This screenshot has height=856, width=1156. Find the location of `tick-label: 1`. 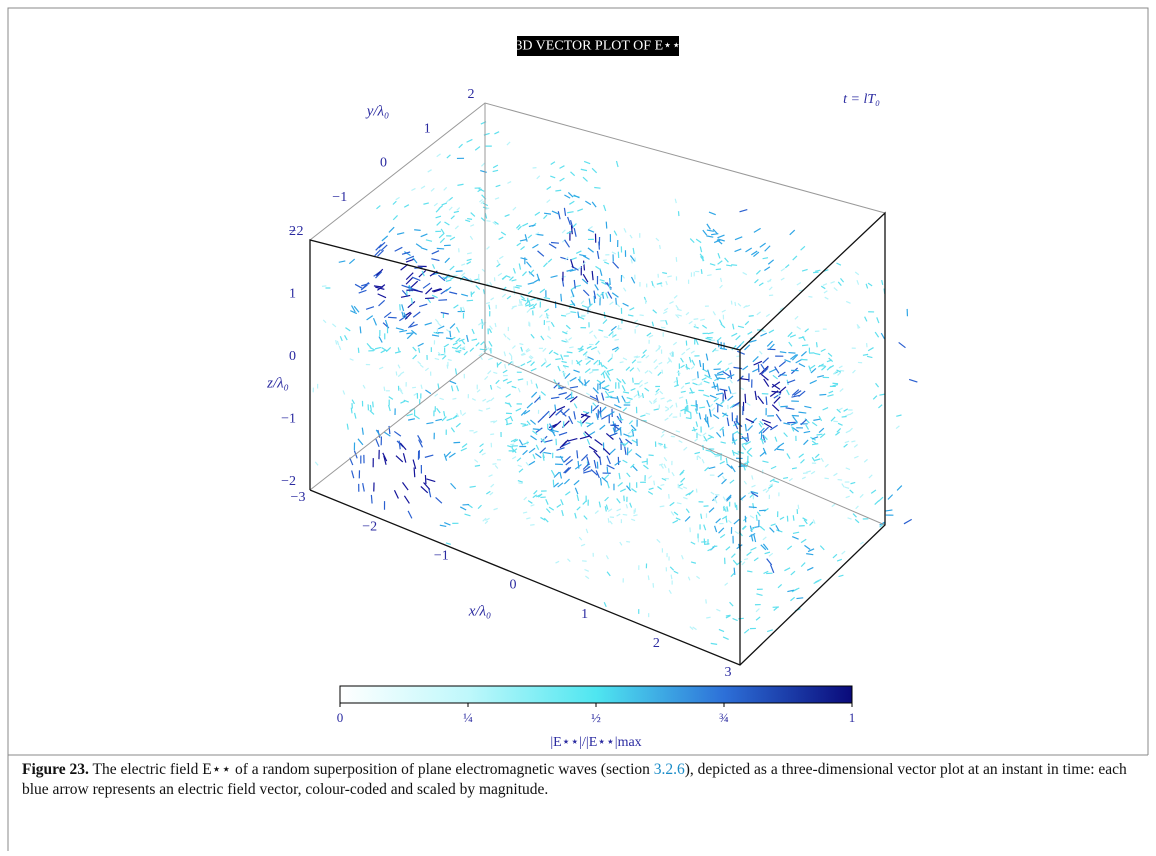

tick-label: 1 is located at coordinates (584, 614).